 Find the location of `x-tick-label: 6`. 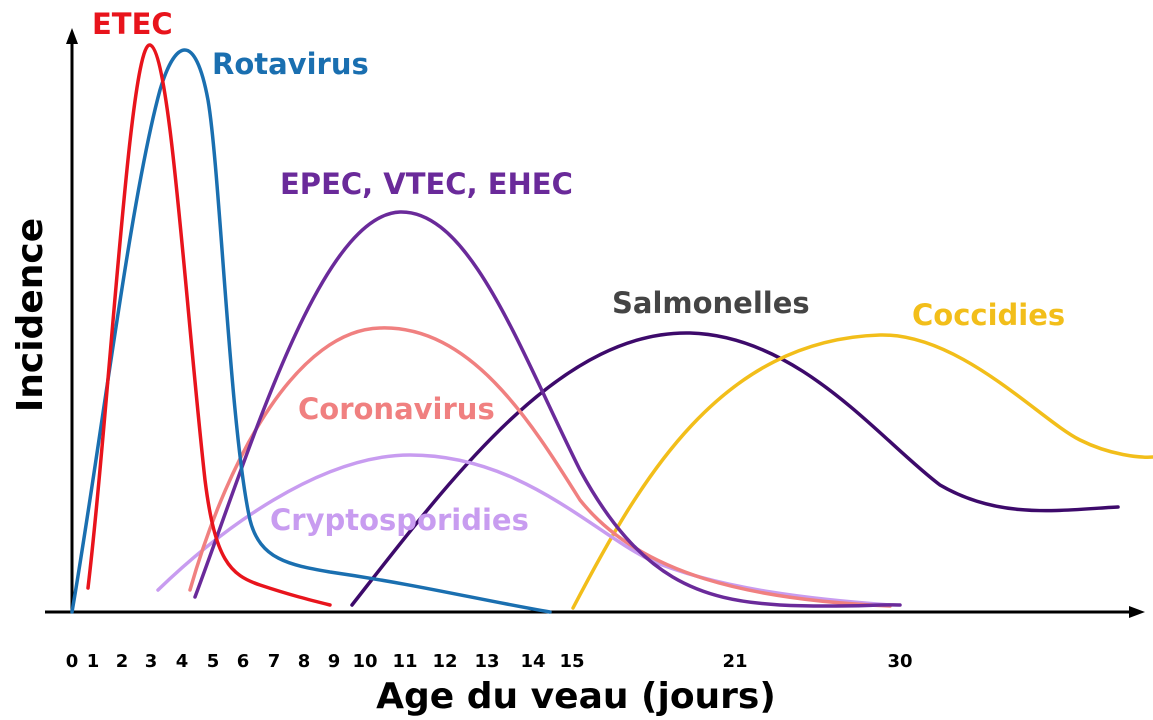

x-tick-label: 6 is located at coordinates (243, 661).